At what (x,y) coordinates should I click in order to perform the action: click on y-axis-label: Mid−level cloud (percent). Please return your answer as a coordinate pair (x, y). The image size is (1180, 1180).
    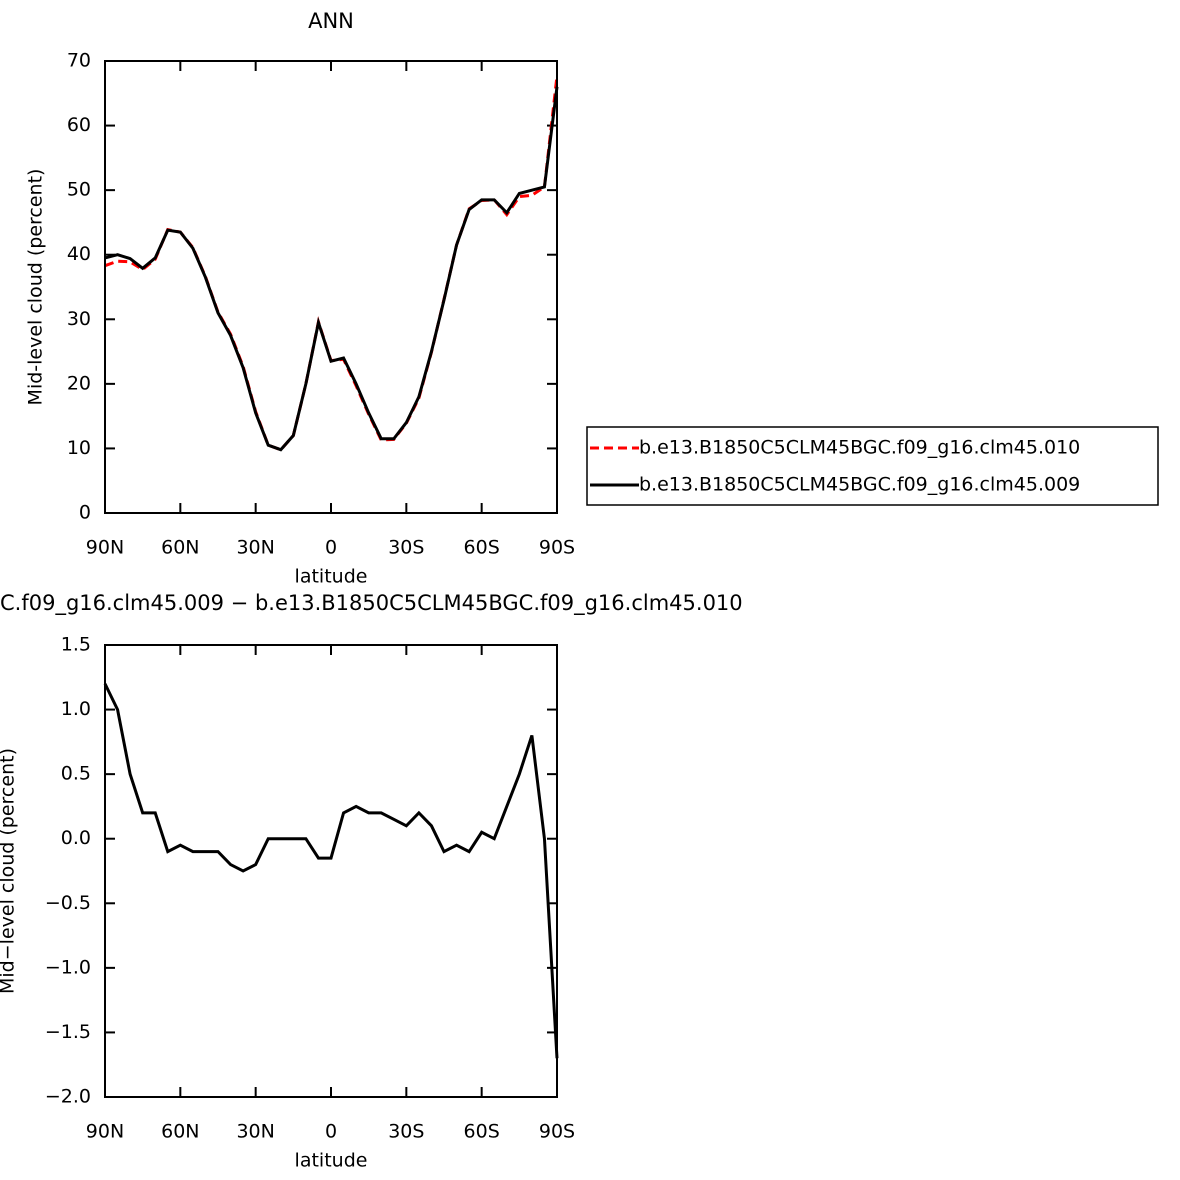
    Looking at the image, I should click on (9, 871).